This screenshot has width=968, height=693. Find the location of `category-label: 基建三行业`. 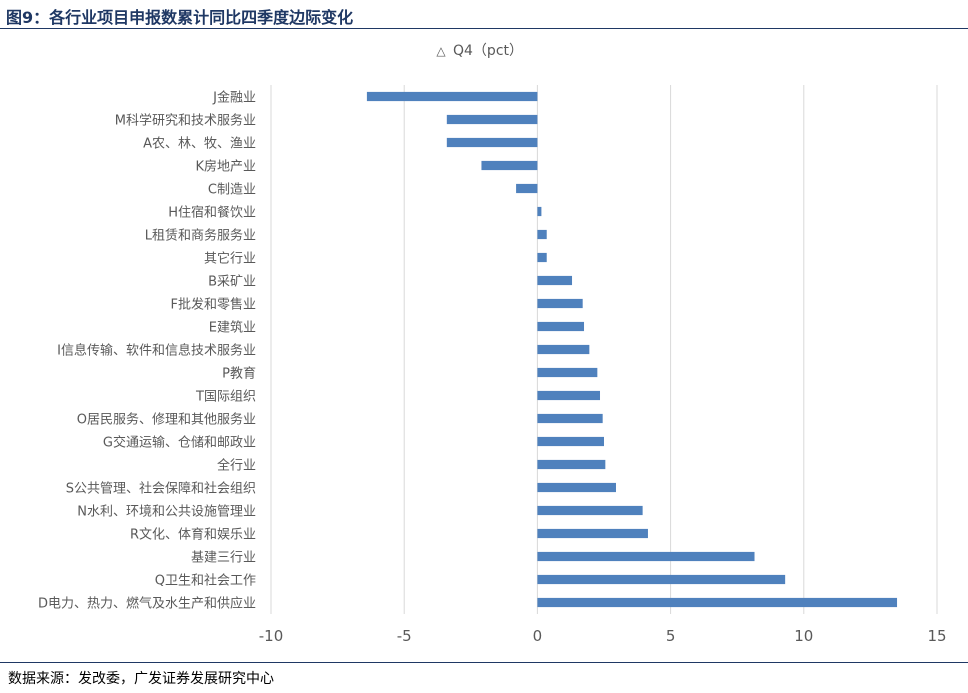

category-label: 基建三行业 is located at coordinates (223, 558).